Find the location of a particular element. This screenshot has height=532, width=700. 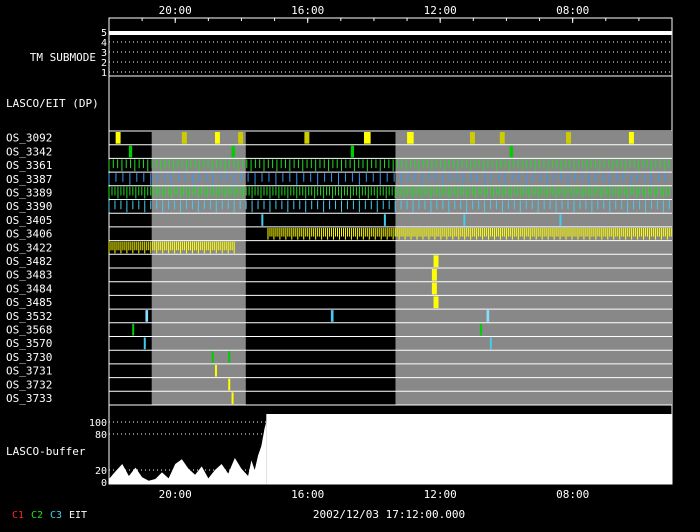

os-row: OS_3092 is located at coordinates (339, 139).